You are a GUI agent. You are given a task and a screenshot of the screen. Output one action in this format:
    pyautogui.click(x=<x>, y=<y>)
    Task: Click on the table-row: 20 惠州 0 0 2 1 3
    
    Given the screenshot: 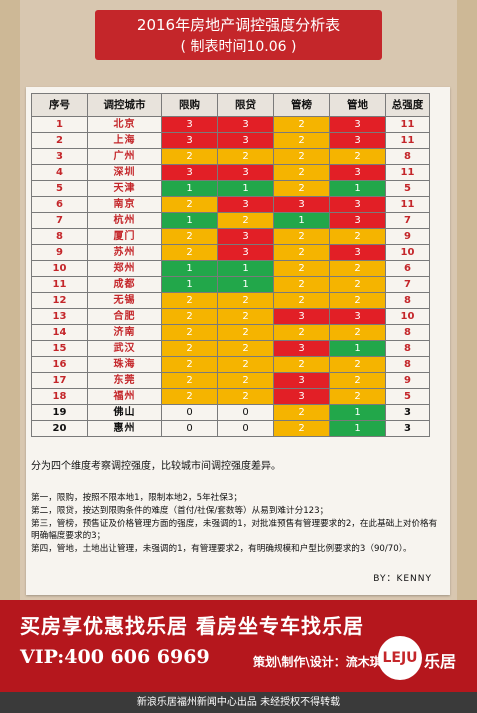 What is the action you would take?
    pyautogui.click(x=230, y=428)
    